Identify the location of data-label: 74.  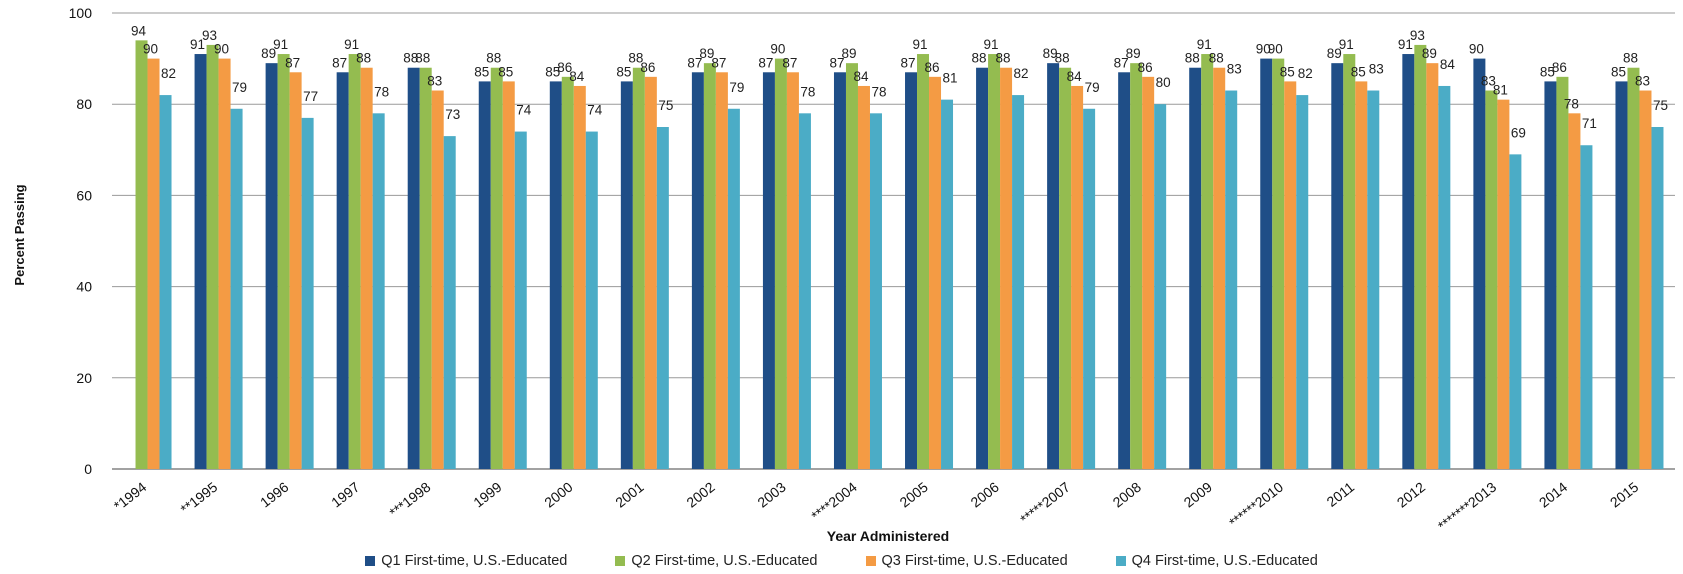
(524, 110).